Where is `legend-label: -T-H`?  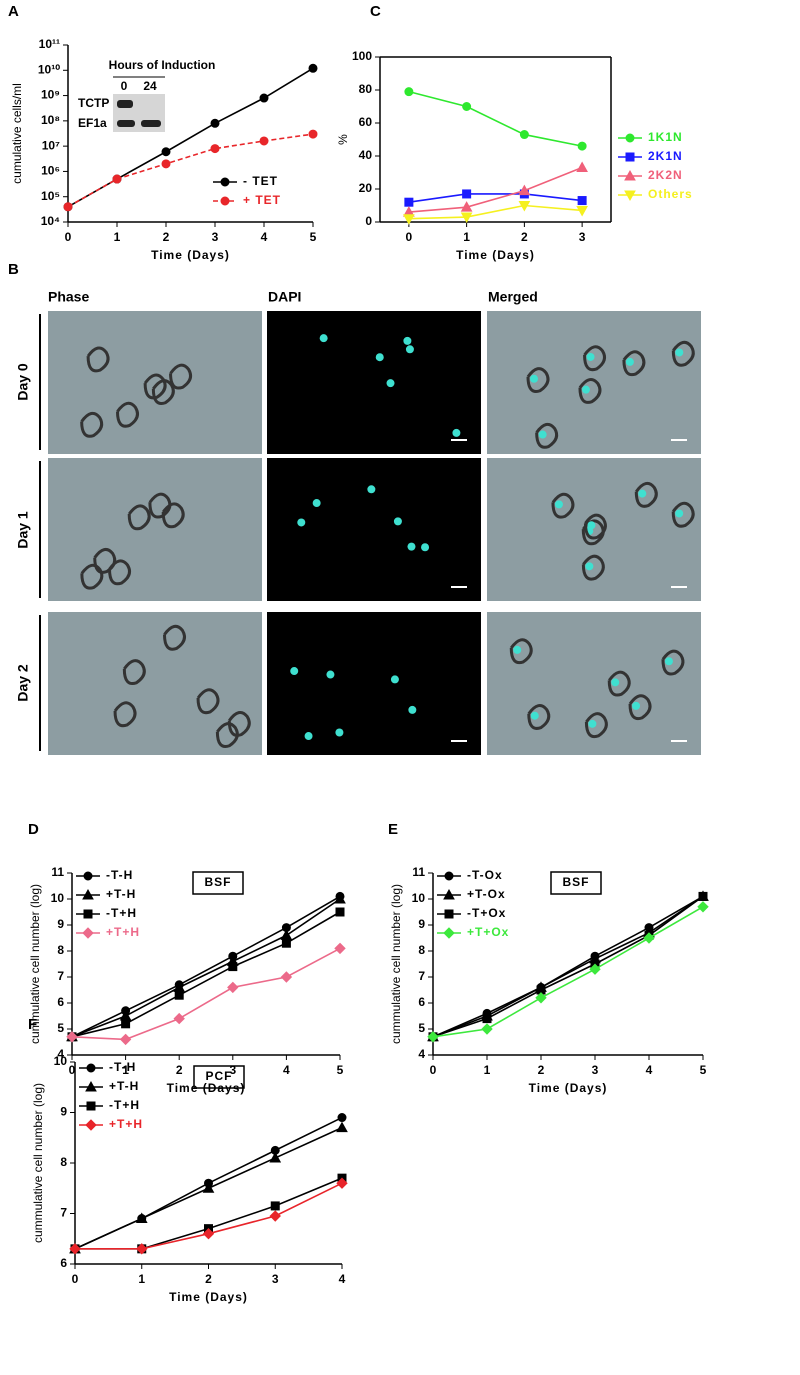
legend-label: -T-H is located at coordinates (119, 875).